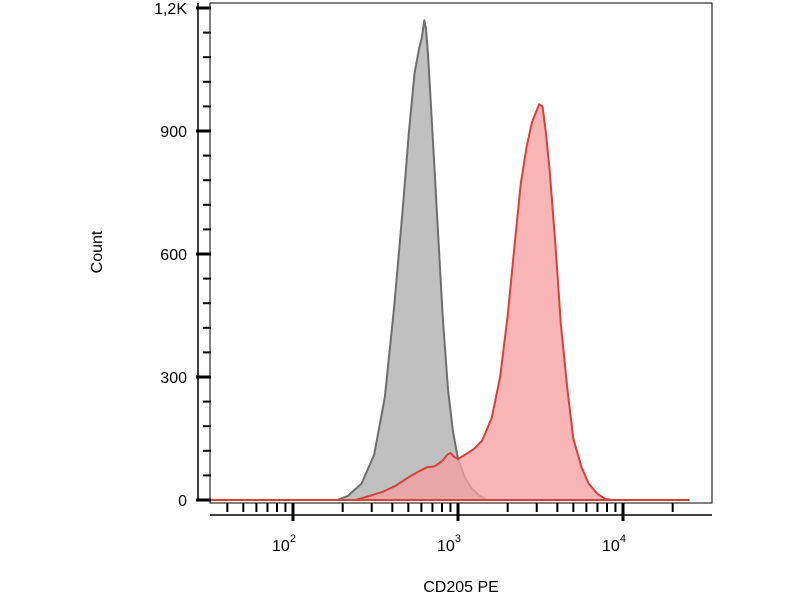  I want to click on x-tick-label: 10², so click(284, 544).